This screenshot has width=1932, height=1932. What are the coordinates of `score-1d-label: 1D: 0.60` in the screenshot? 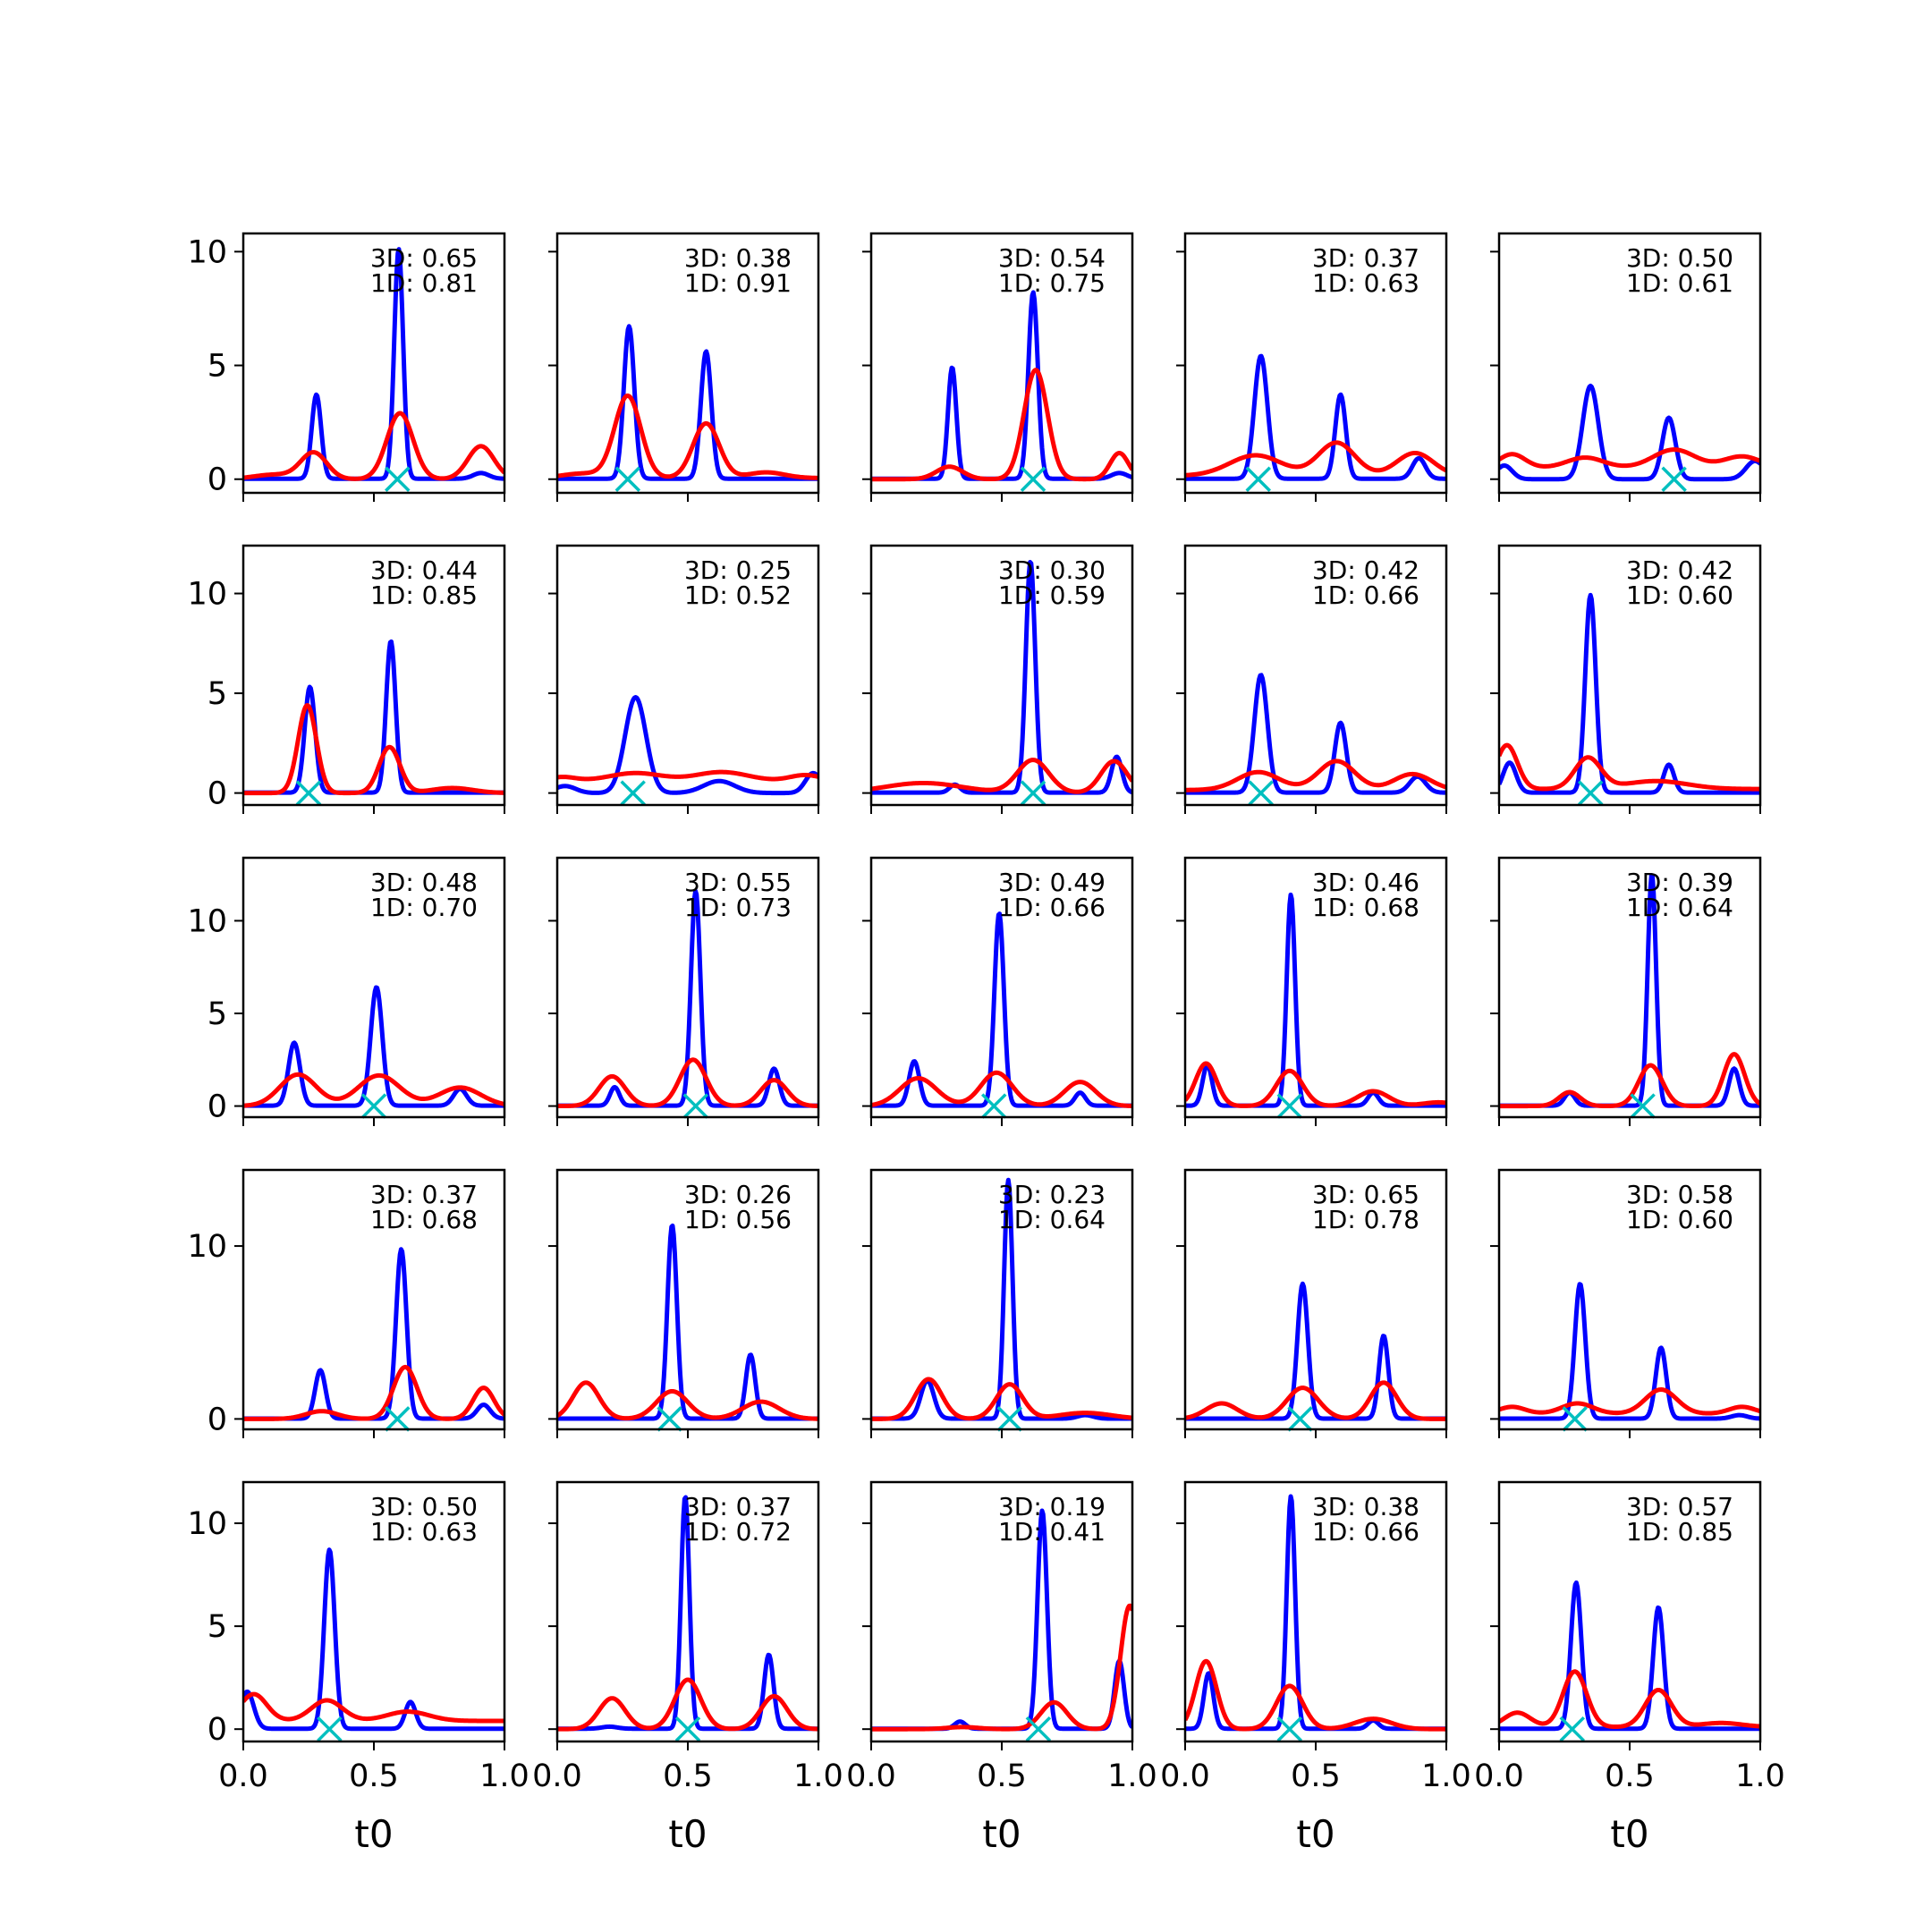 It's located at (1679, 595).